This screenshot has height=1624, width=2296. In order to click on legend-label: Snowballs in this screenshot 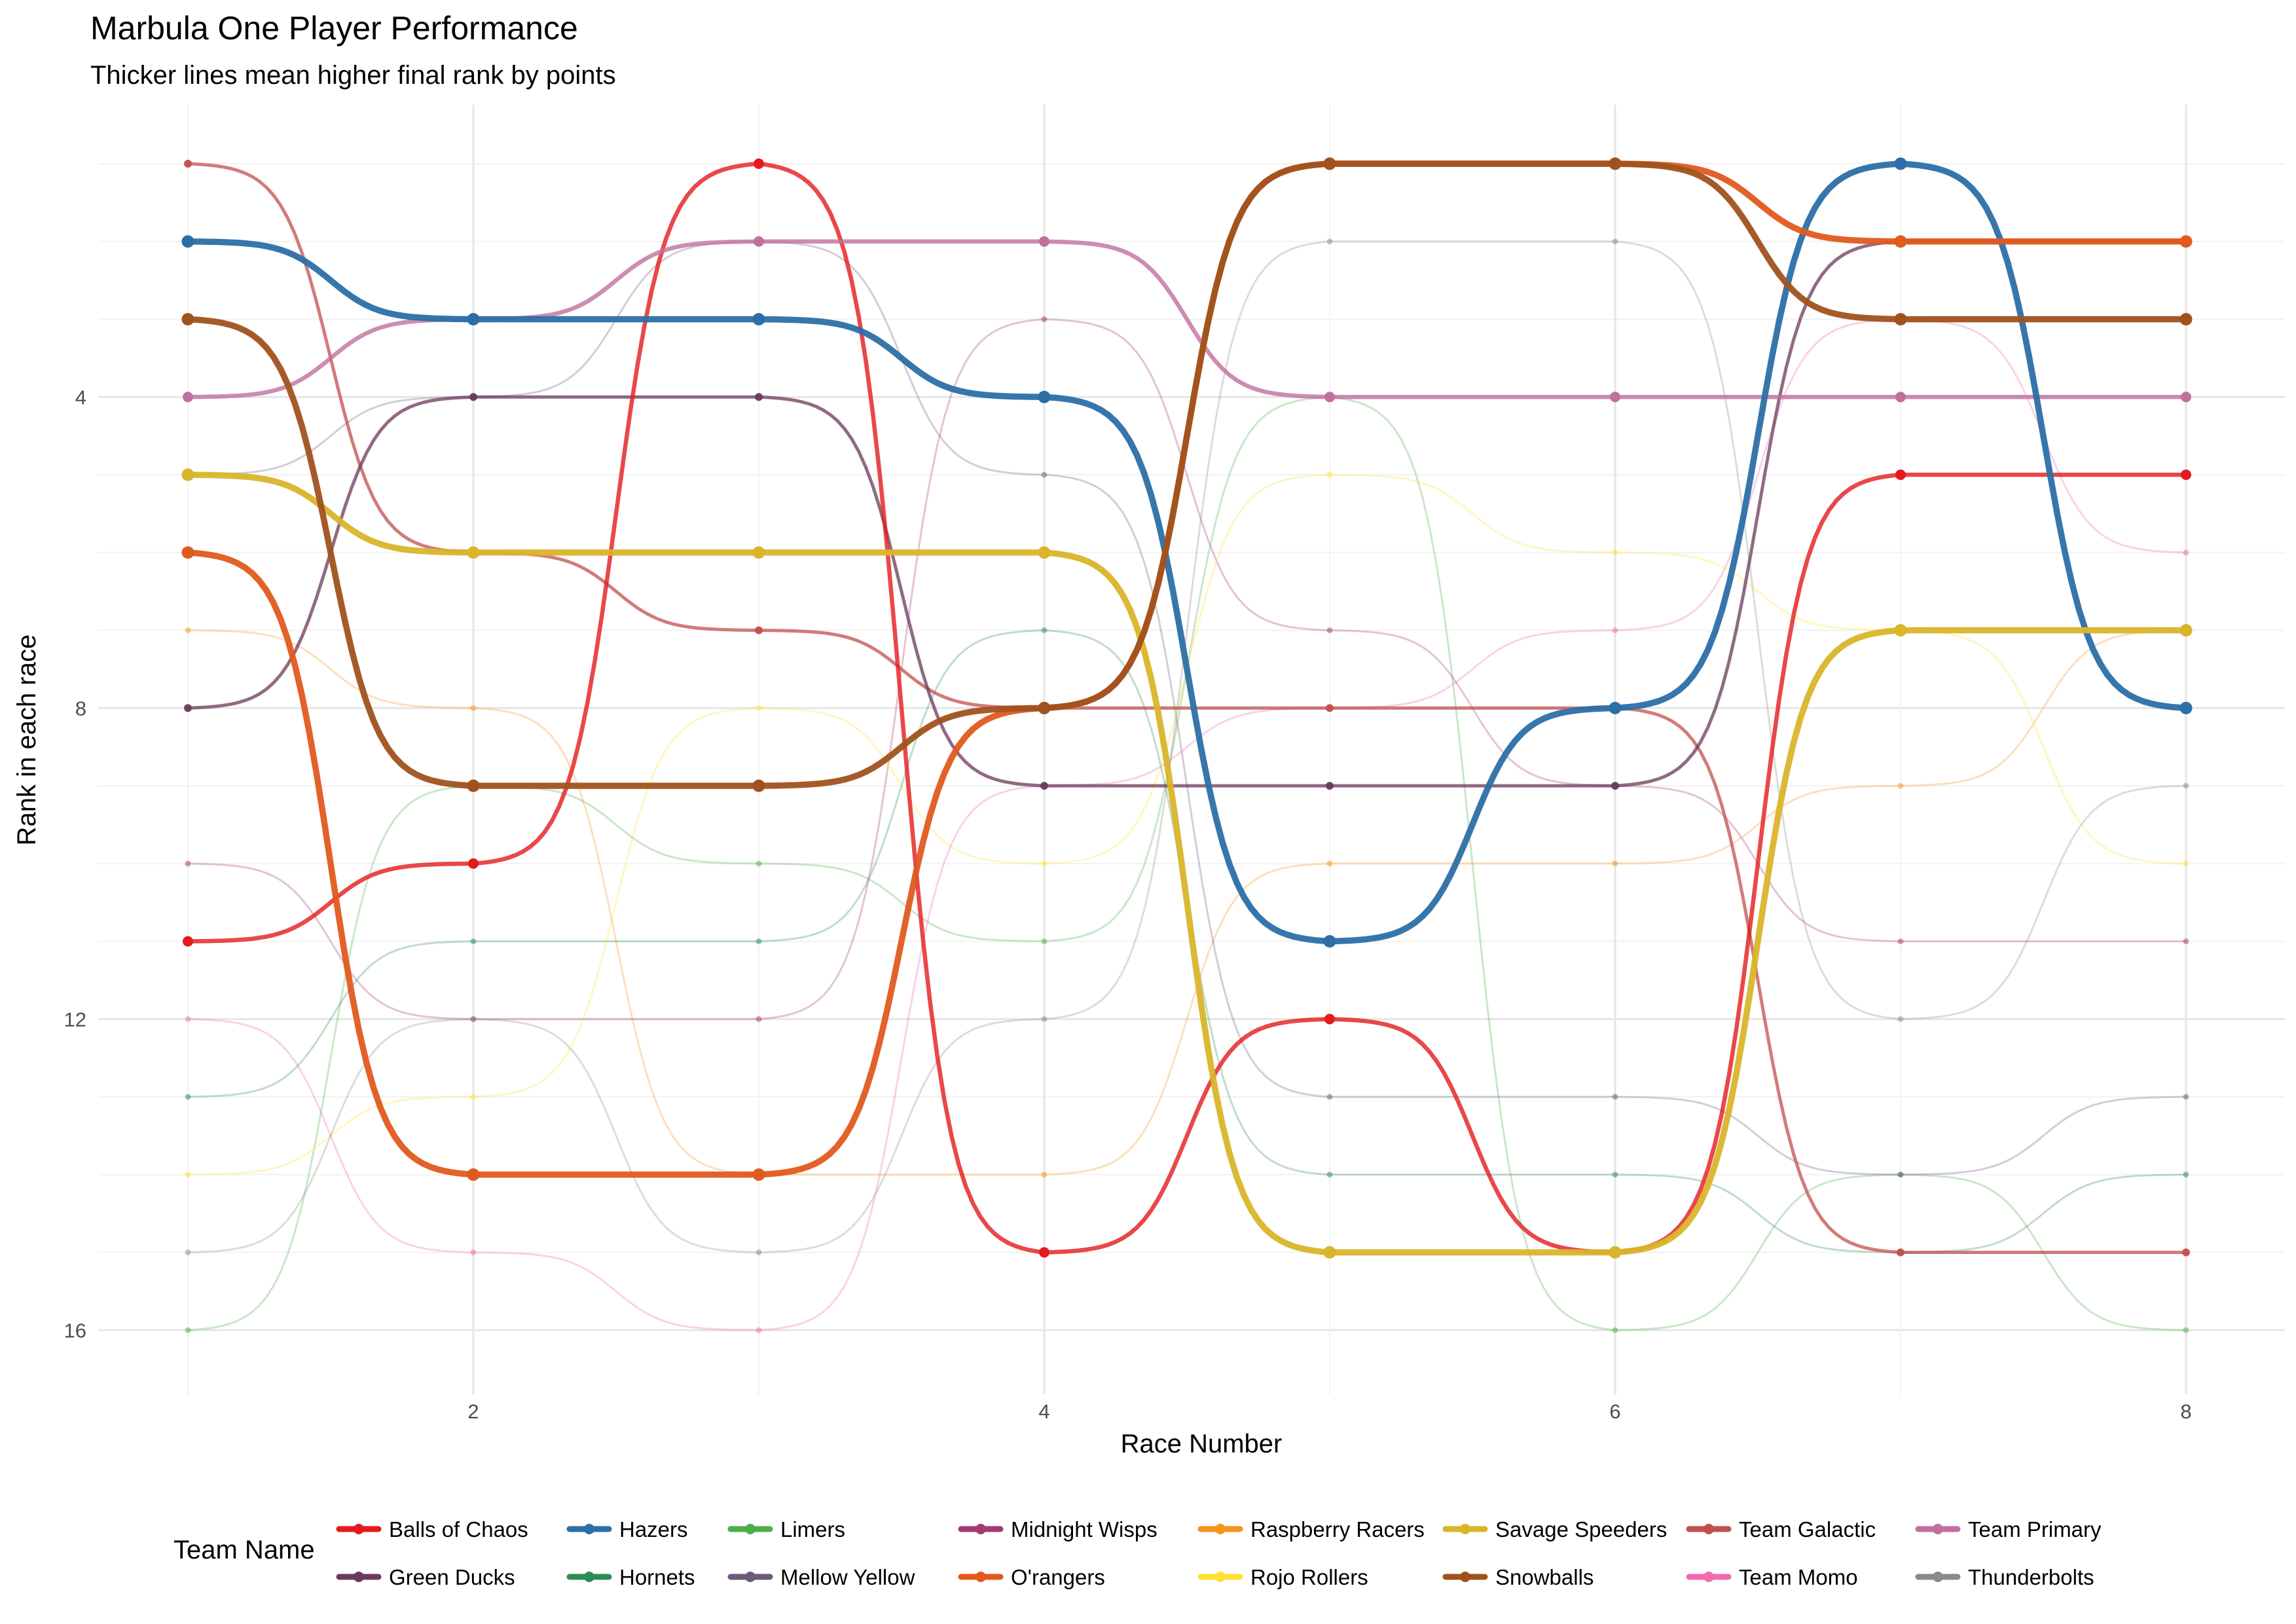, I will do `click(1544, 1577)`.